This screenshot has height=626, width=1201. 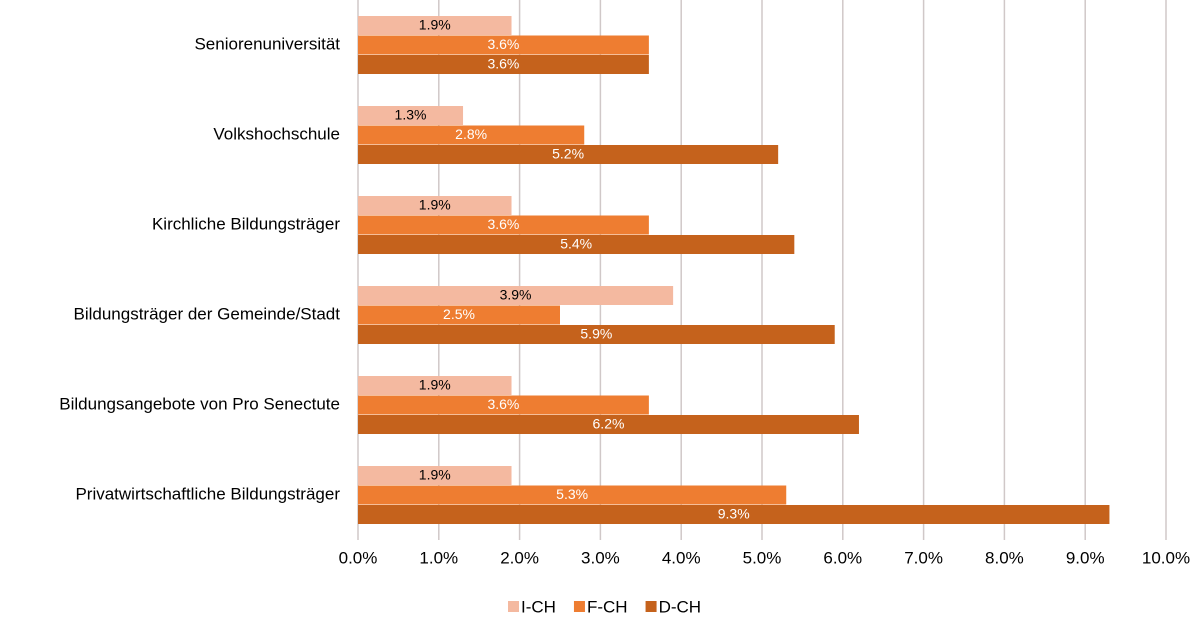 I want to click on x-tick-label: 9.0%, so click(x=1085, y=557).